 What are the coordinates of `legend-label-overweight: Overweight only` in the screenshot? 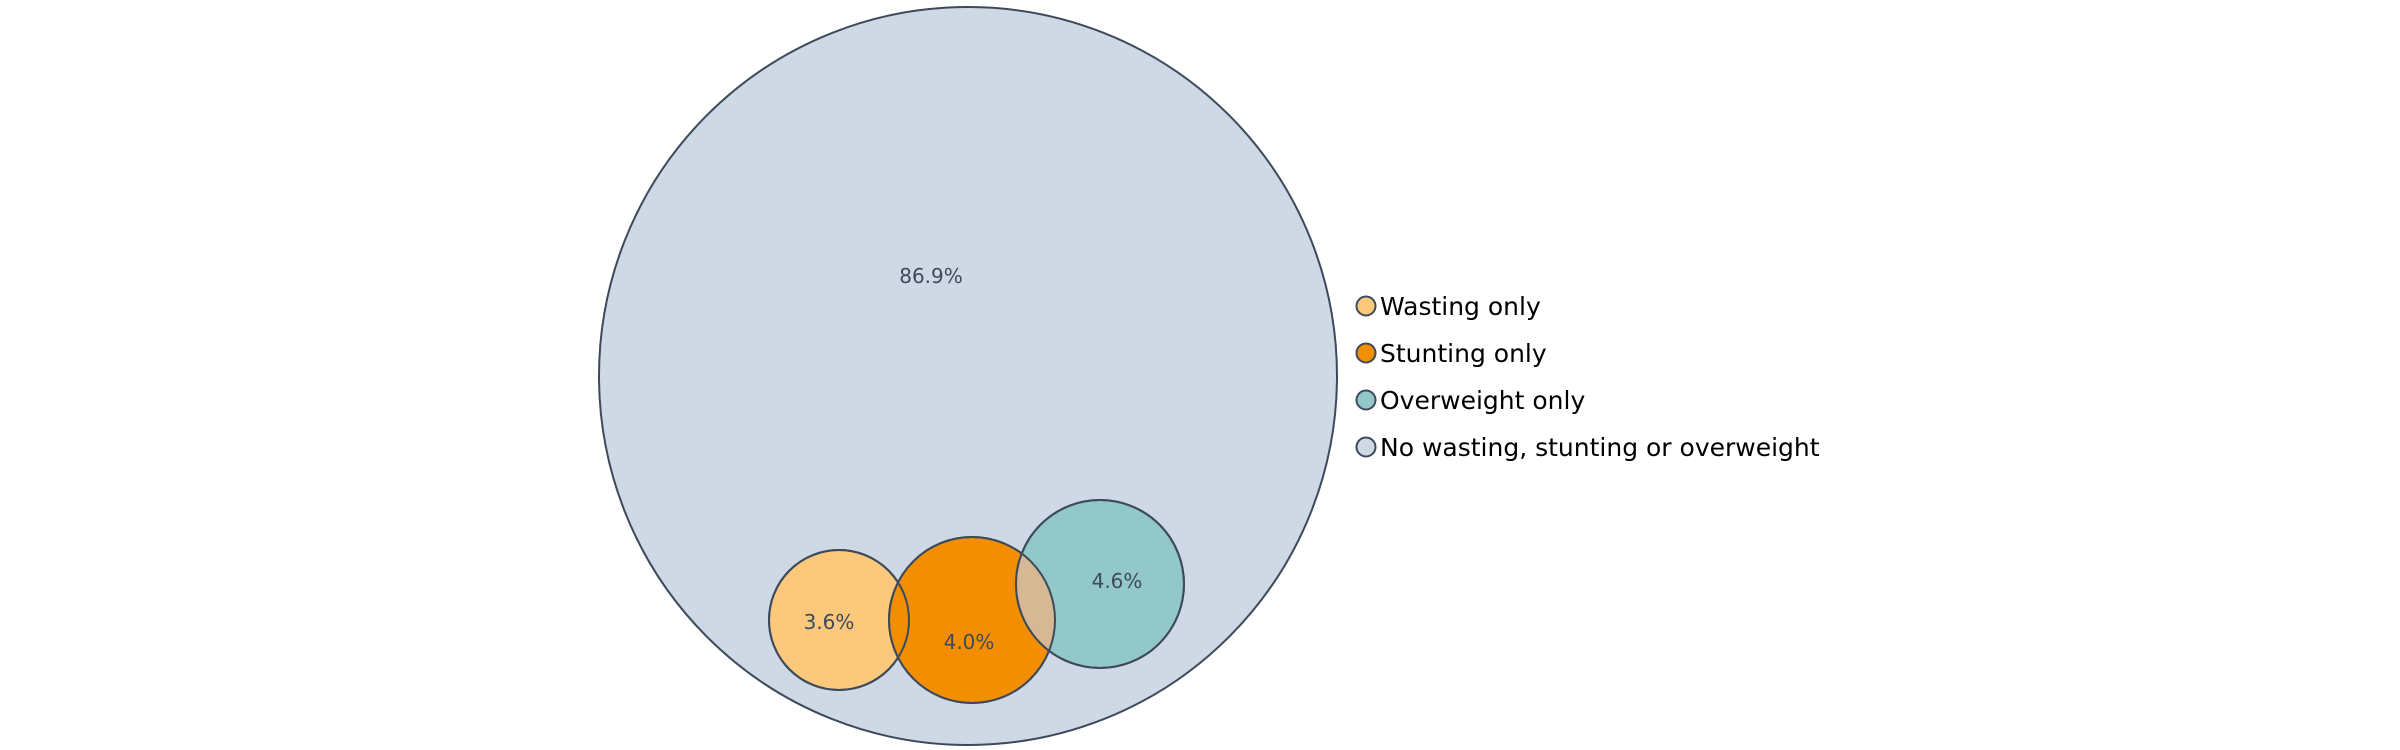 It's located at (1482, 400).